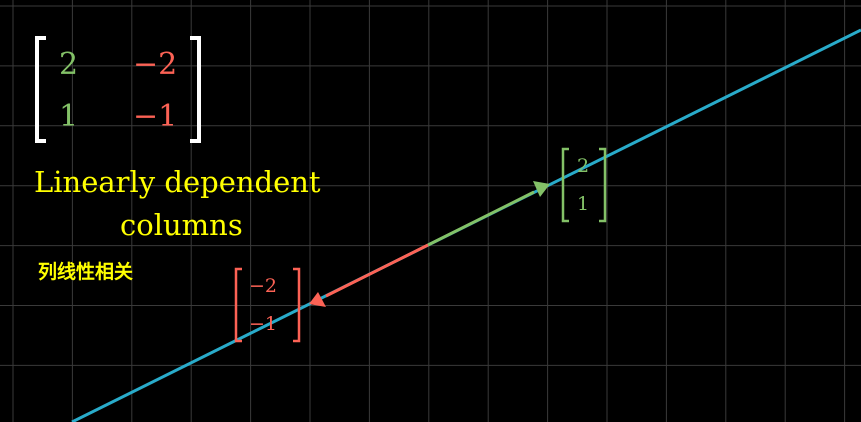 This screenshot has width=861, height=422. I want to click on green-vector-bottom-entry: 1, so click(583, 204).